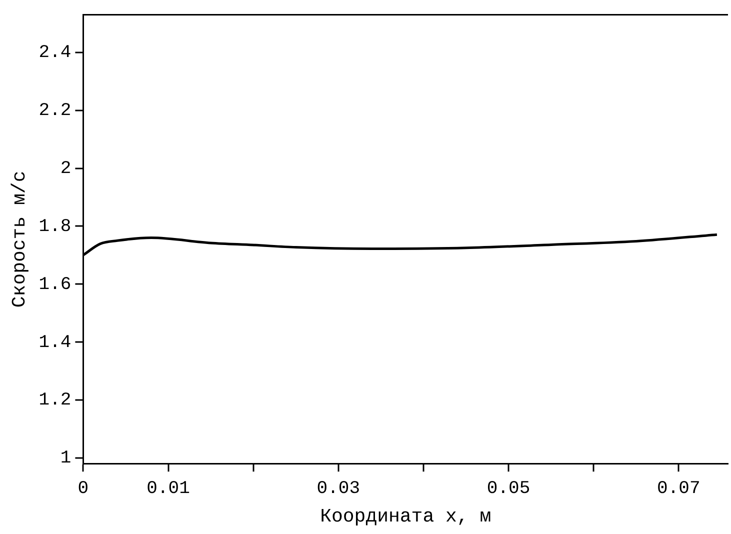  Describe the element at coordinates (55, 400) in the screenshot. I see `y-tick-label: 1.2` at that location.